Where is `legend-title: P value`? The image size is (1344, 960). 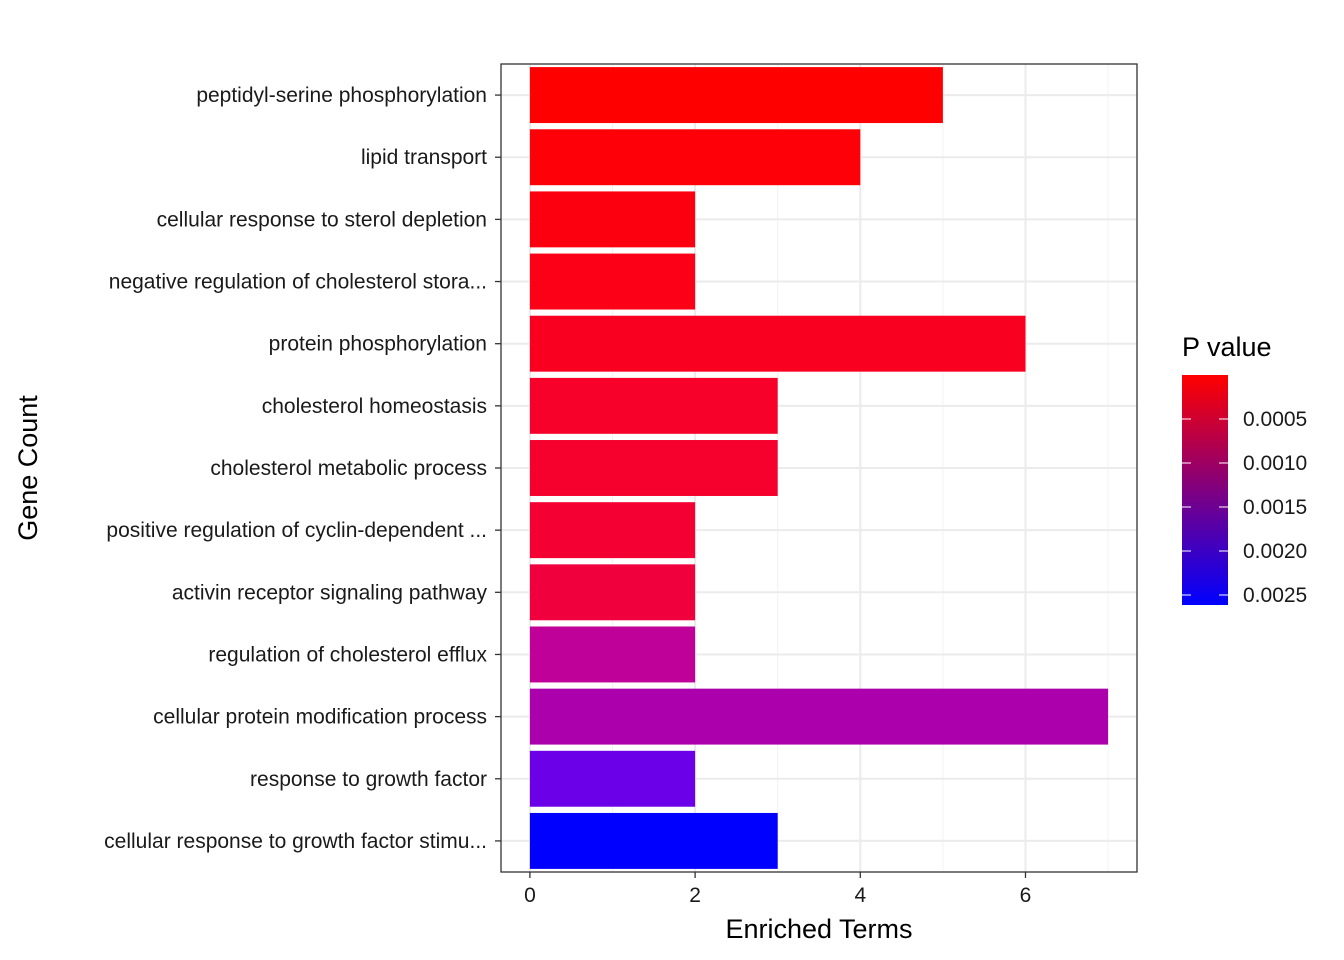 legend-title: P value is located at coordinates (1227, 347).